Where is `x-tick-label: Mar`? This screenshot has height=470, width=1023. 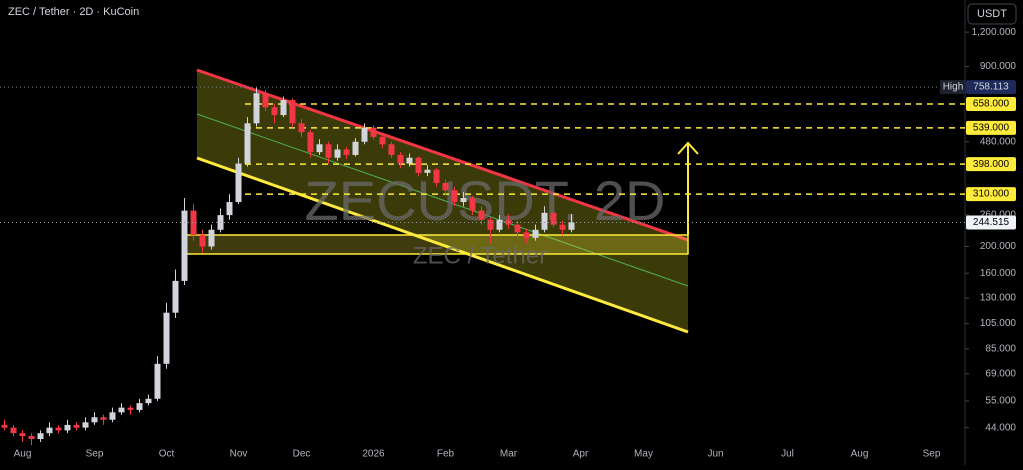
x-tick-label: Mar is located at coordinates (509, 454).